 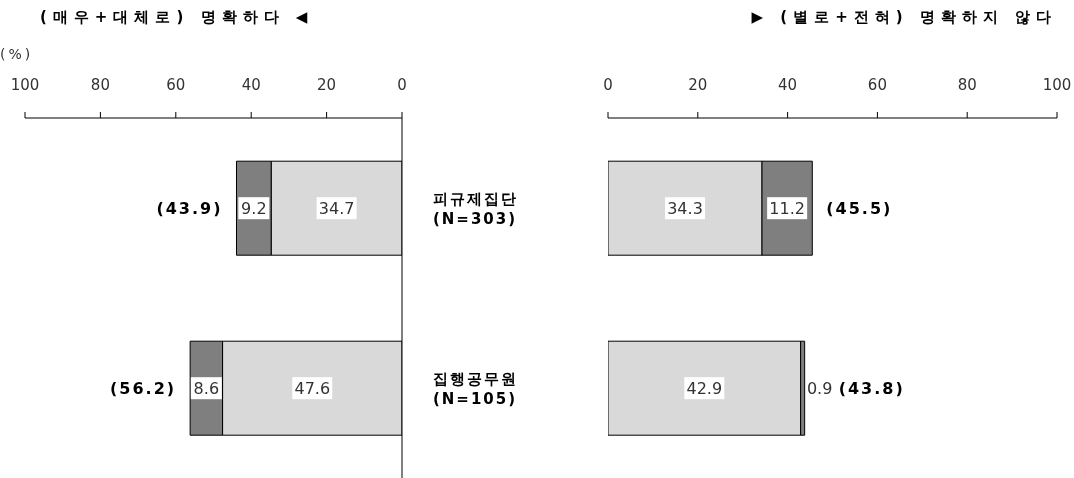 I want to click on data-label: 11.2, so click(x=787, y=209).